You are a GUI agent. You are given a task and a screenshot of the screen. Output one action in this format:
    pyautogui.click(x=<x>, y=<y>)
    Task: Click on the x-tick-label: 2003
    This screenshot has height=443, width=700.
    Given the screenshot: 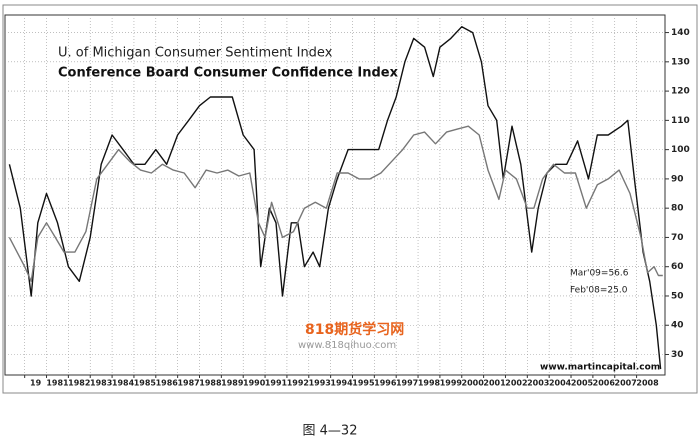 What is the action you would take?
    pyautogui.click(x=538, y=383)
    